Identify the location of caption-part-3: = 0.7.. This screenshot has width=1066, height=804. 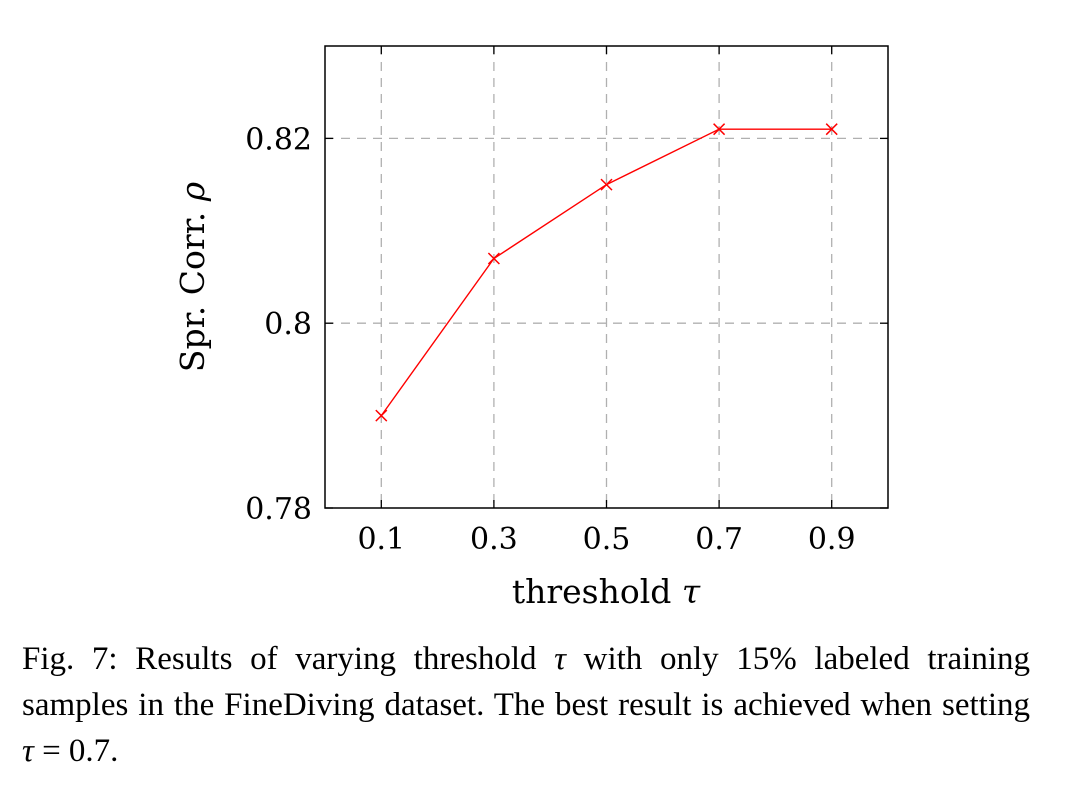
(76, 751).